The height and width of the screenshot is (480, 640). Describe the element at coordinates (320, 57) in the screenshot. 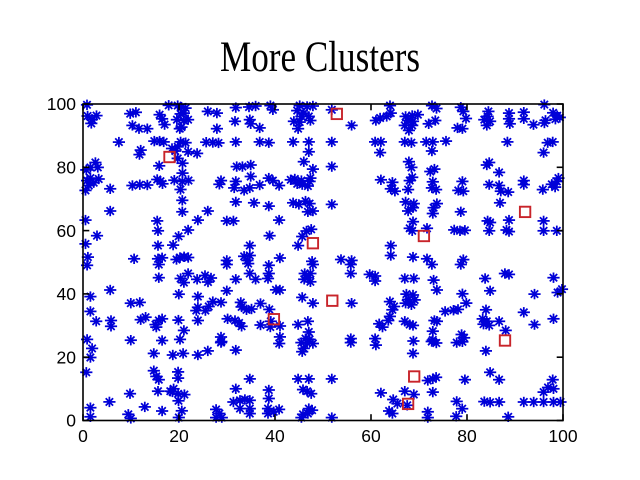

I see `svg-text: More Clusters` at that location.